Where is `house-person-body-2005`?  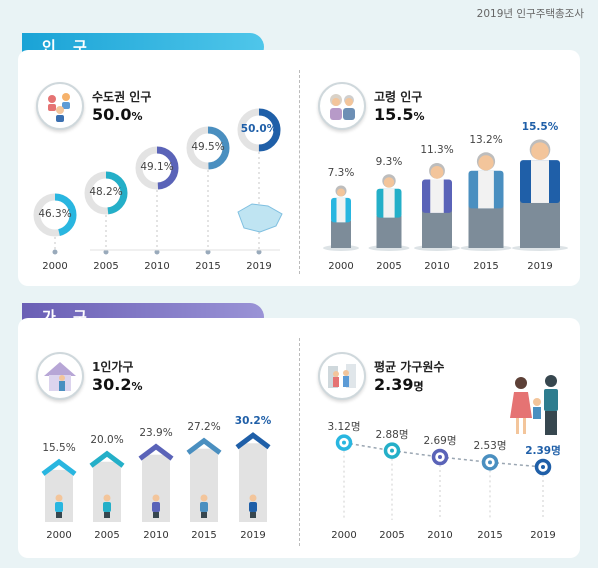
house-person-body-2005 is located at coordinates (107, 507).